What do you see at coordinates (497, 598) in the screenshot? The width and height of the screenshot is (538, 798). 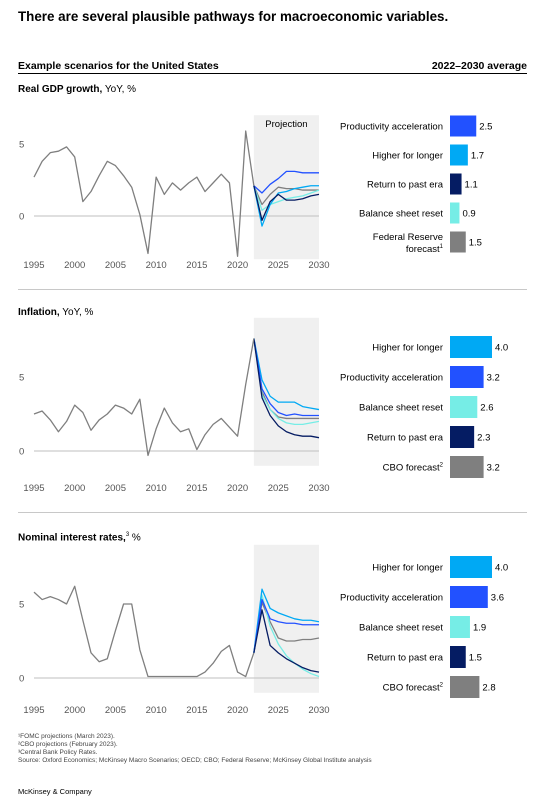 I see `bar-value-label: 3.6` at bounding box center [497, 598].